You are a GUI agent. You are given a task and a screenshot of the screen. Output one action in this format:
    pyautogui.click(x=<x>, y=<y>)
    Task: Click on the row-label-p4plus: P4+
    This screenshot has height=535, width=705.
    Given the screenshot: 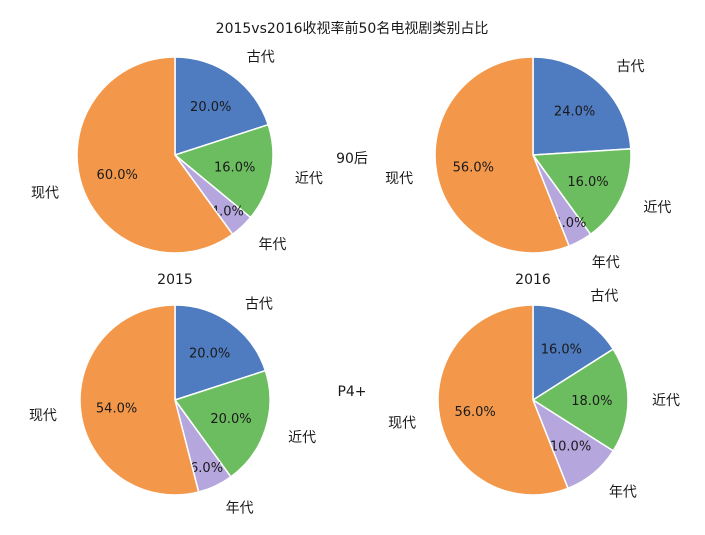 What is the action you would take?
    pyautogui.click(x=351, y=392)
    